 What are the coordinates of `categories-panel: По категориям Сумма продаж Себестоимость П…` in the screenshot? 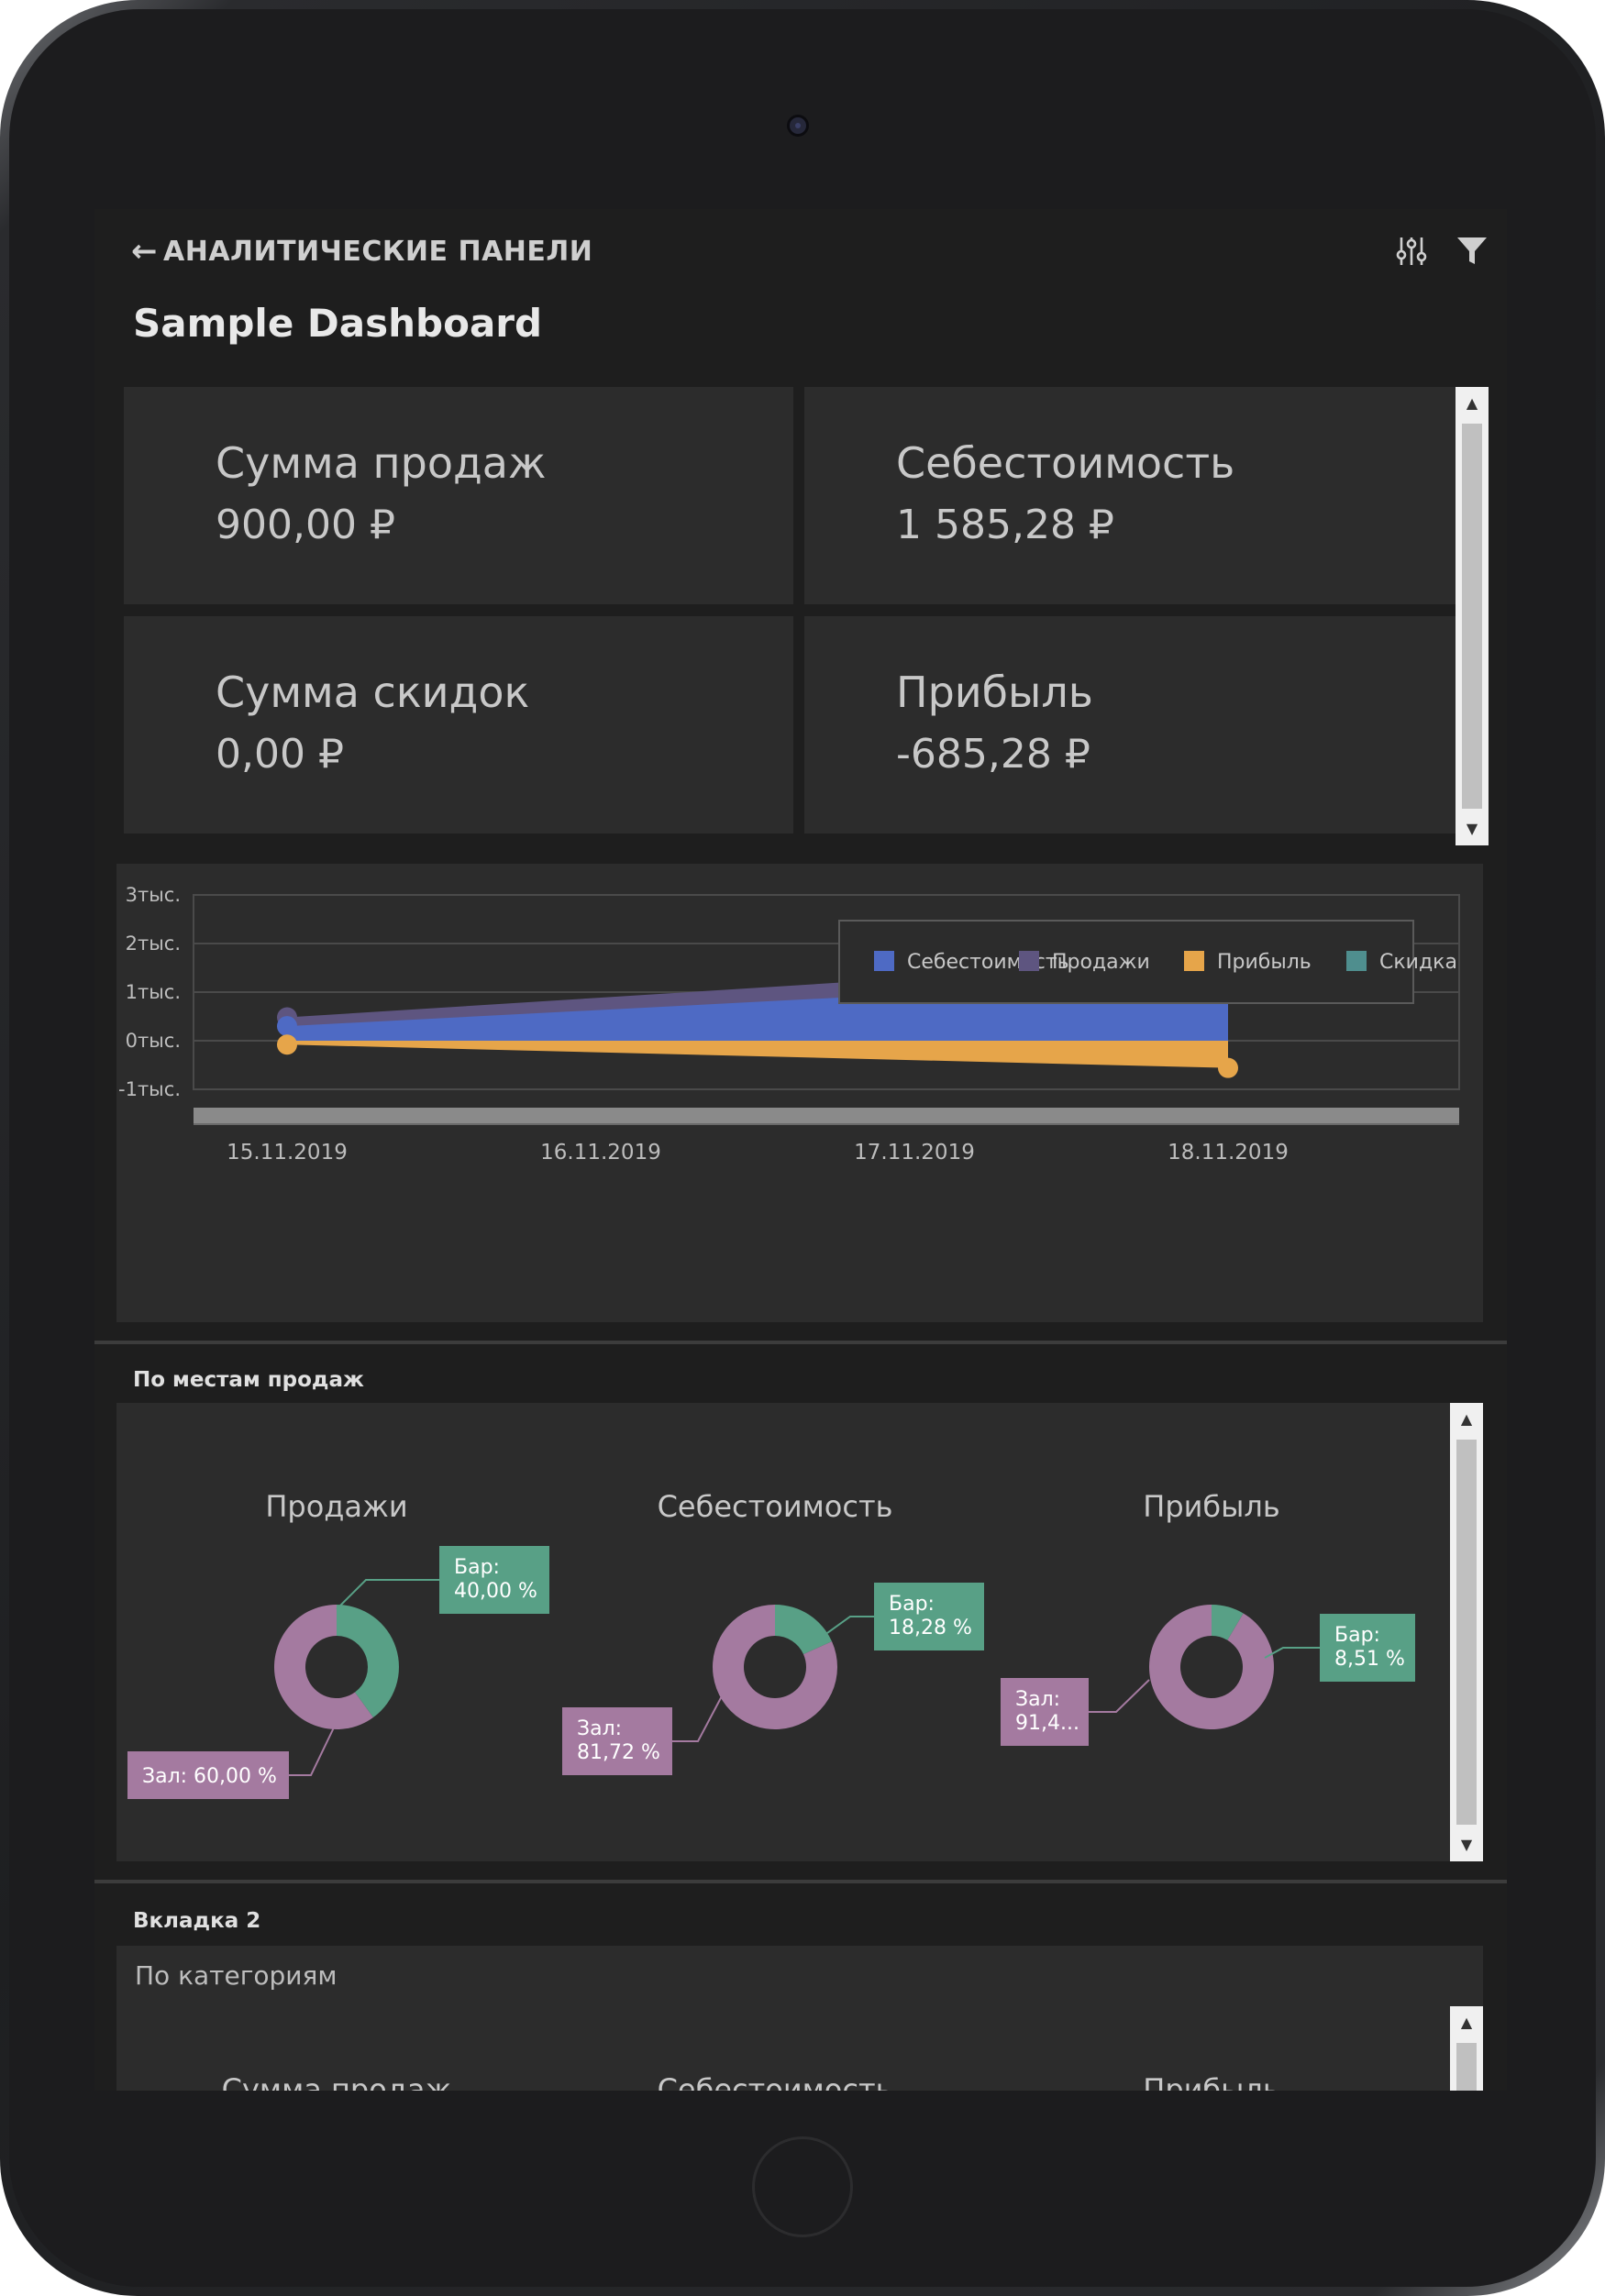 It's located at (799, 2018).